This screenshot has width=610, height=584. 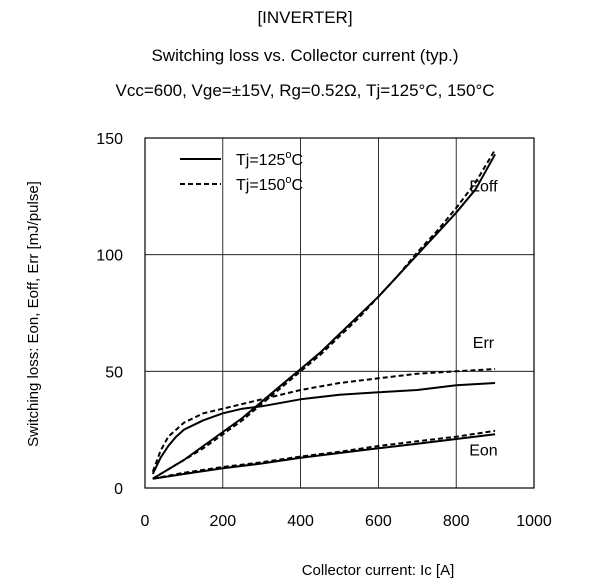 I want to click on x-tick-label: 1000, so click(x=534, y=521).